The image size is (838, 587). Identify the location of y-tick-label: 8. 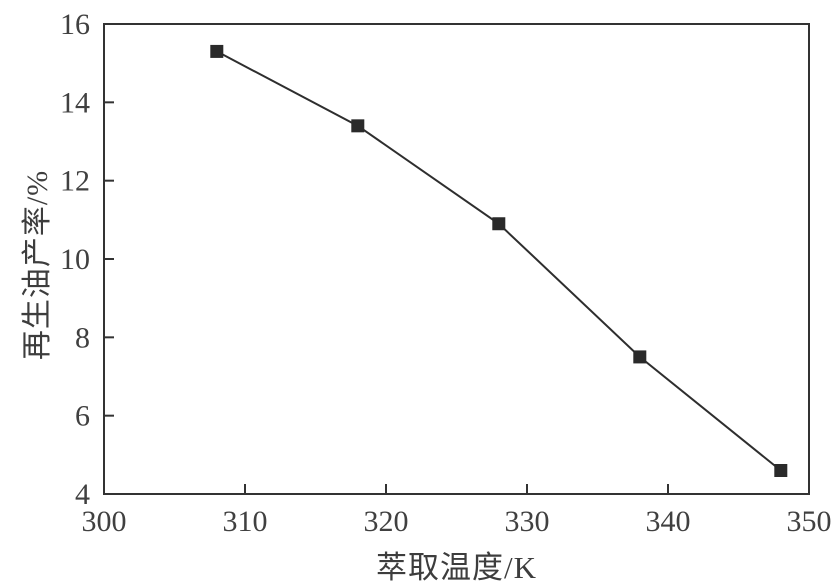
(82, 337).